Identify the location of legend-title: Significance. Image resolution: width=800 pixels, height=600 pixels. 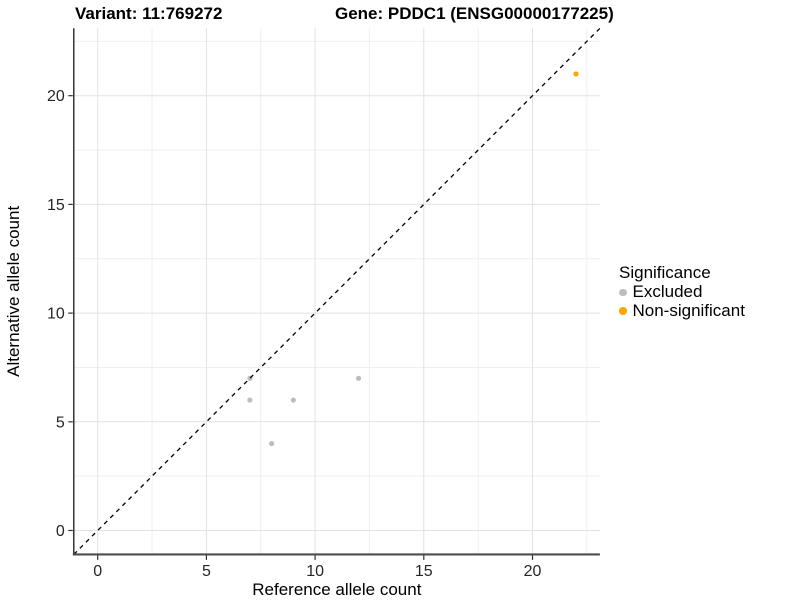
(665, 272).